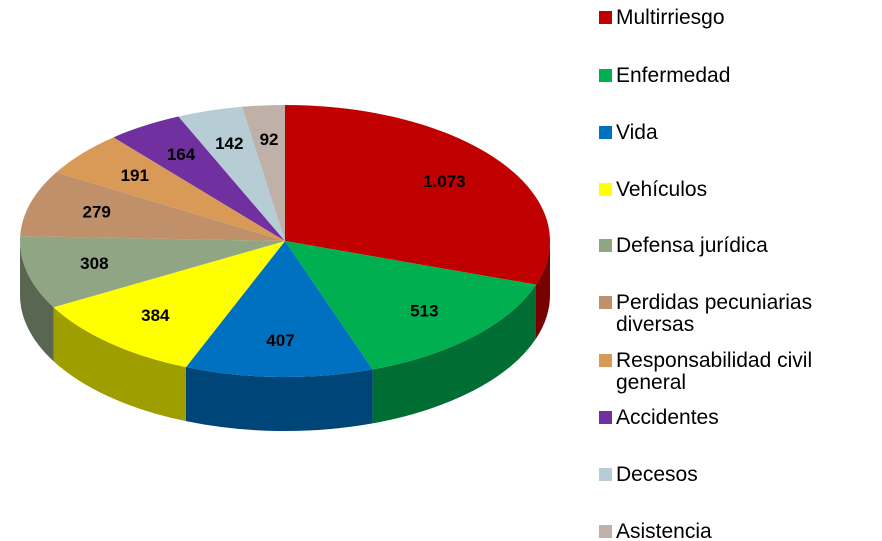 The width and height of the screenshot is (882, 541). I want to click on legend-item: Multirriesgo, so click(734, 18).